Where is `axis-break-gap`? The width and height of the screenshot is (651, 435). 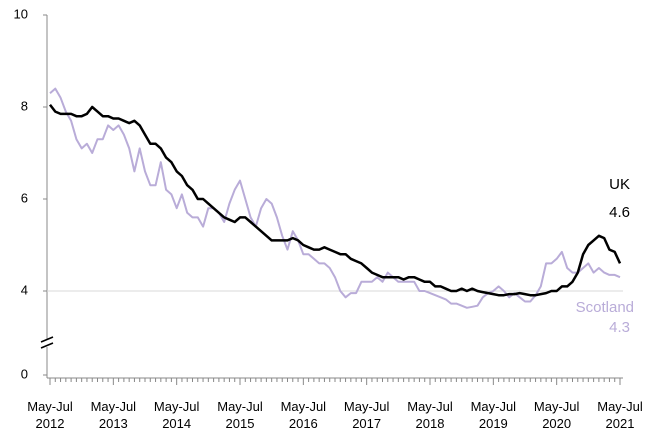
axis-break-gap is located at coordinates (47, 343).